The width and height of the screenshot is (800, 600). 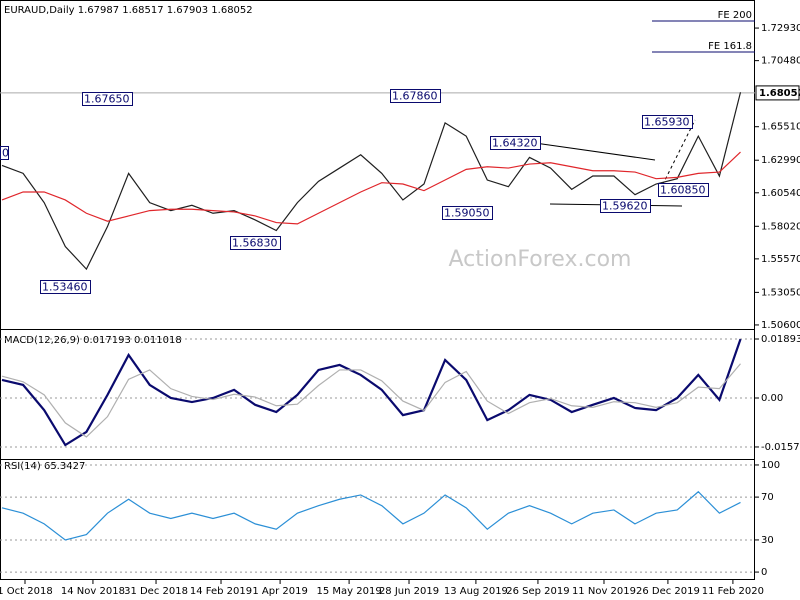 I want to click on x-tick-label: 14 Feb 2019, so click(x=221, y=591).